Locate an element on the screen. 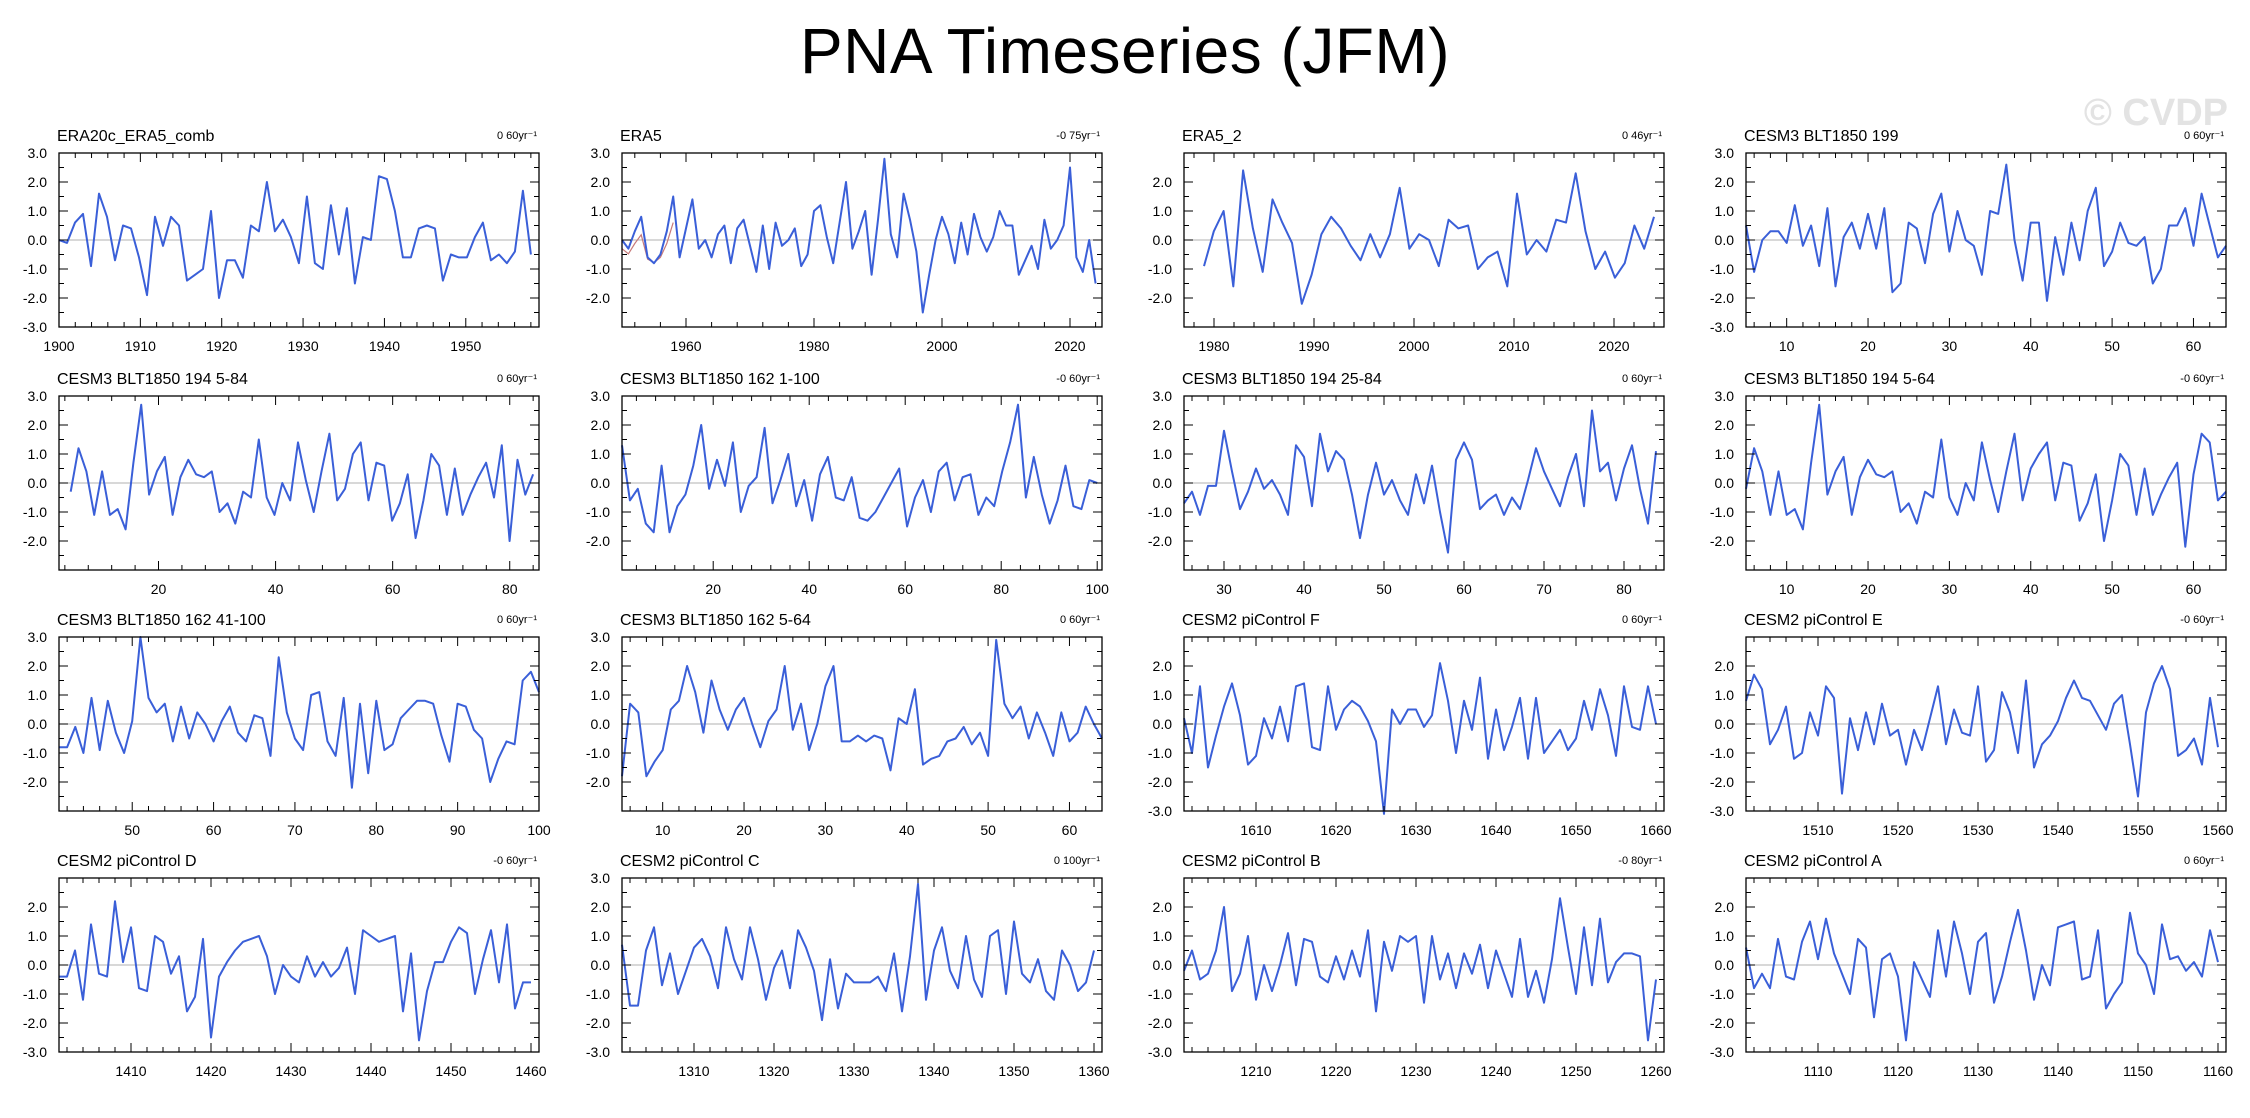 The image size is (2250, 1118). x-tick-label: 1910 is located at coordinates (140, 346).